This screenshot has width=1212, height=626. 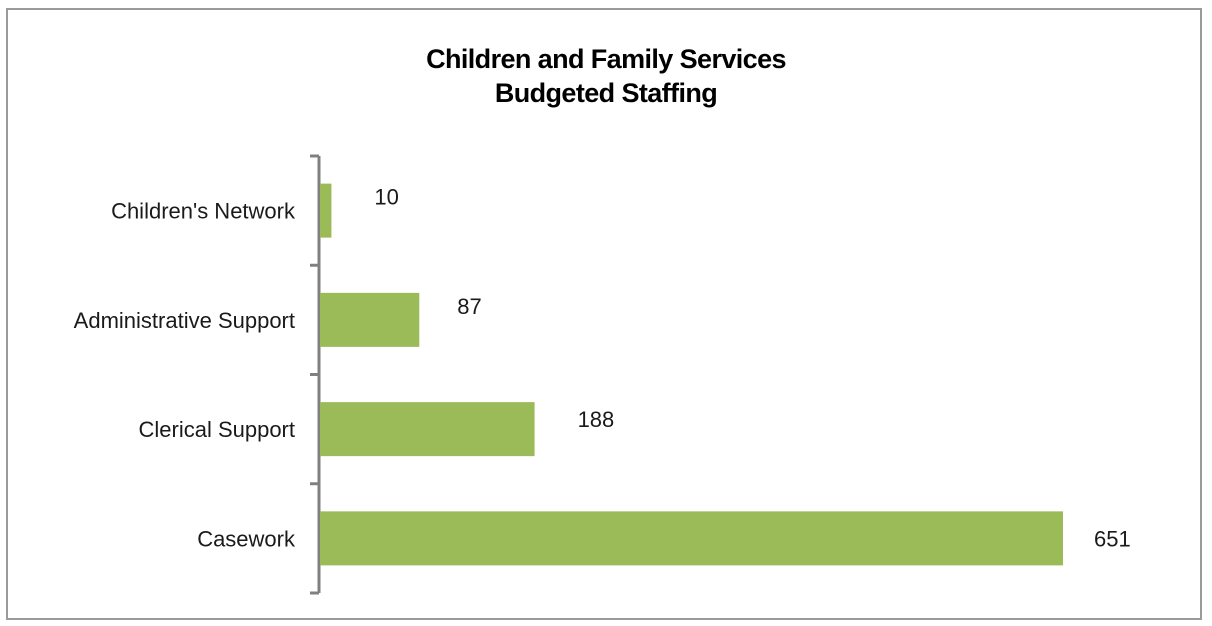 I want to click on chart-title-line-1: Children and Family Services, so click(x=606, y=59).